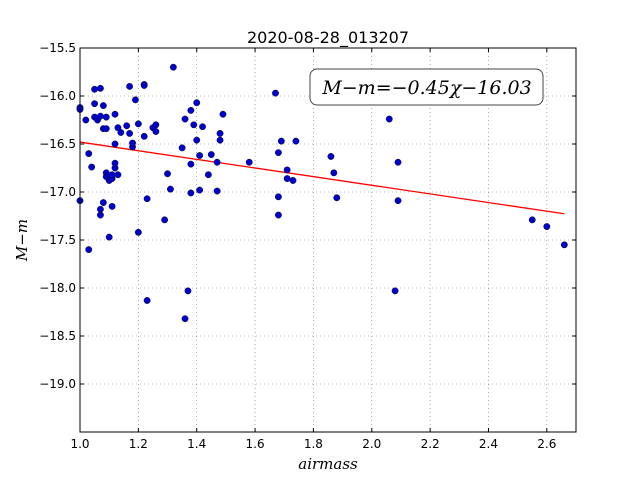 The width and height of the screenshot is (640, 480). I want to click on y-tick-label: −17.5, so click(57, 240).